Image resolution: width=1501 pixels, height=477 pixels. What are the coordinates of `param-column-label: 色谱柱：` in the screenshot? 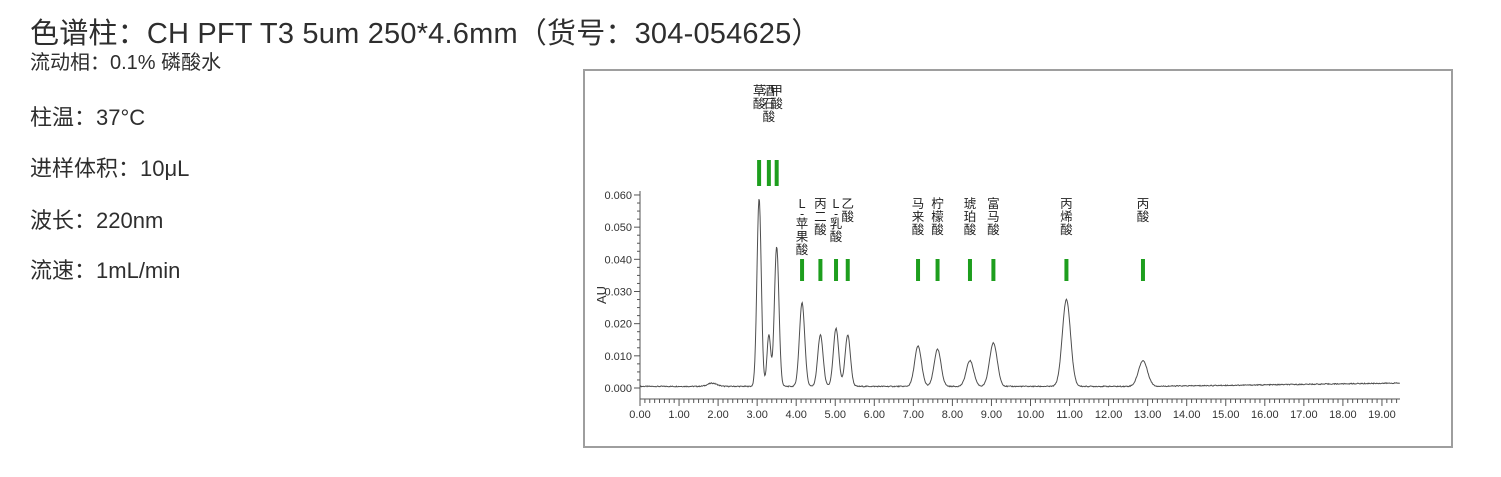 It's located at (88, 34).